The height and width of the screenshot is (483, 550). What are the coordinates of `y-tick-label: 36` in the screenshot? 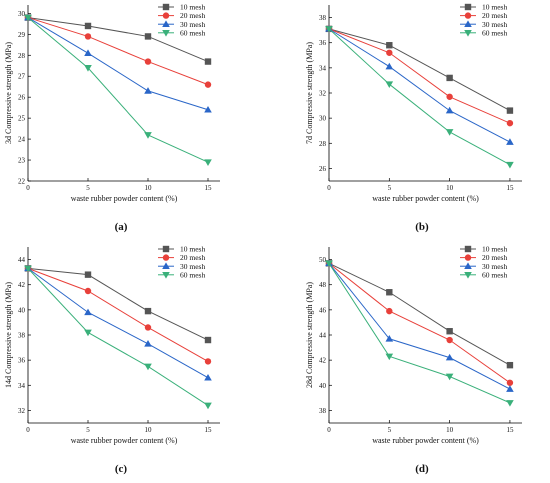 It's located at (323, 43).